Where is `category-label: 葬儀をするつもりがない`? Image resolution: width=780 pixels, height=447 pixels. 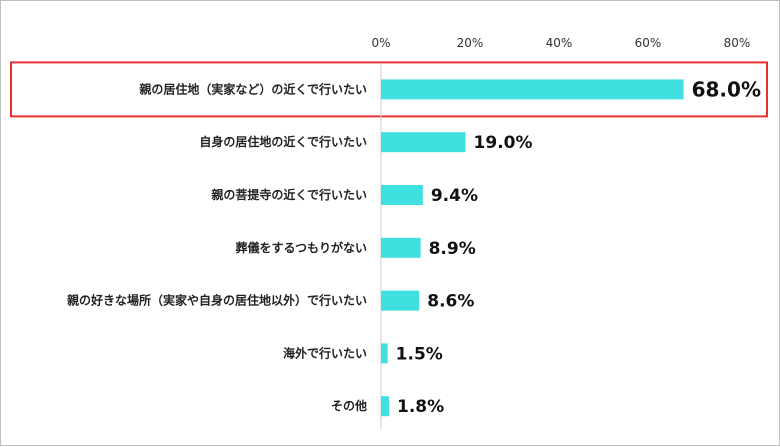
category-label: 葬儀をするつもりがない is located at coordinates (301, 247).